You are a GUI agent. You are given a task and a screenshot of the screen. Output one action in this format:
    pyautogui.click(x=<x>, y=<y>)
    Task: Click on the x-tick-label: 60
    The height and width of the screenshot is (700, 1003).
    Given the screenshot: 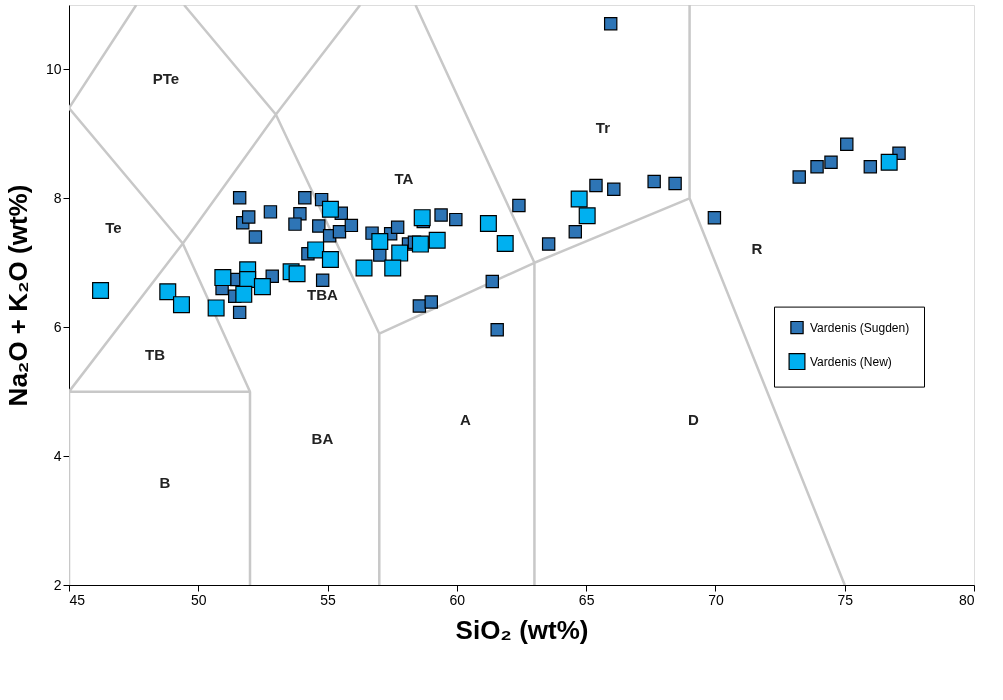 What is the action you would take?
    pyautogui.click(x=457, y=599)
    